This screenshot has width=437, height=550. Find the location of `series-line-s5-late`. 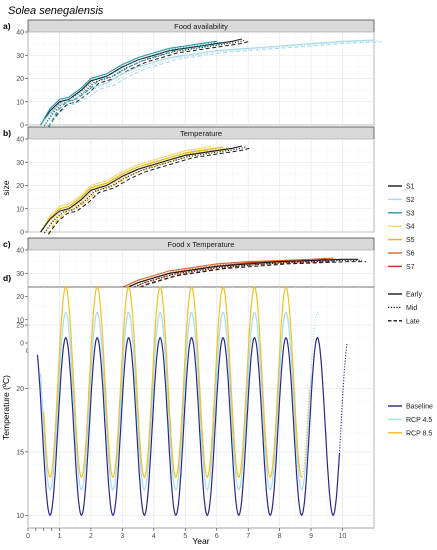

series-line-s5-late is located at coordinates (139, 191).